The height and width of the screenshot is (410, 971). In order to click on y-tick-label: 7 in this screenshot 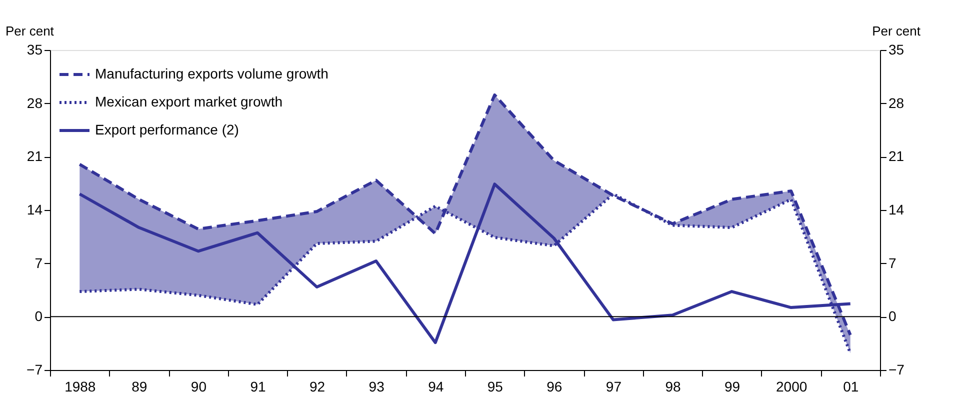, I will do `click(38, 262)`.